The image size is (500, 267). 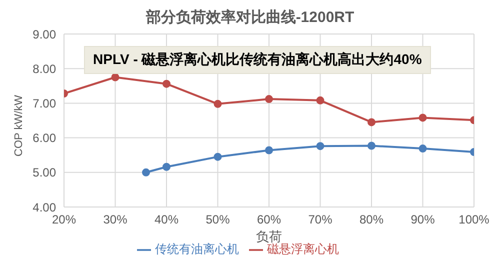 I want to click on x-tick-label: 20%, so click(x=64, y=219).